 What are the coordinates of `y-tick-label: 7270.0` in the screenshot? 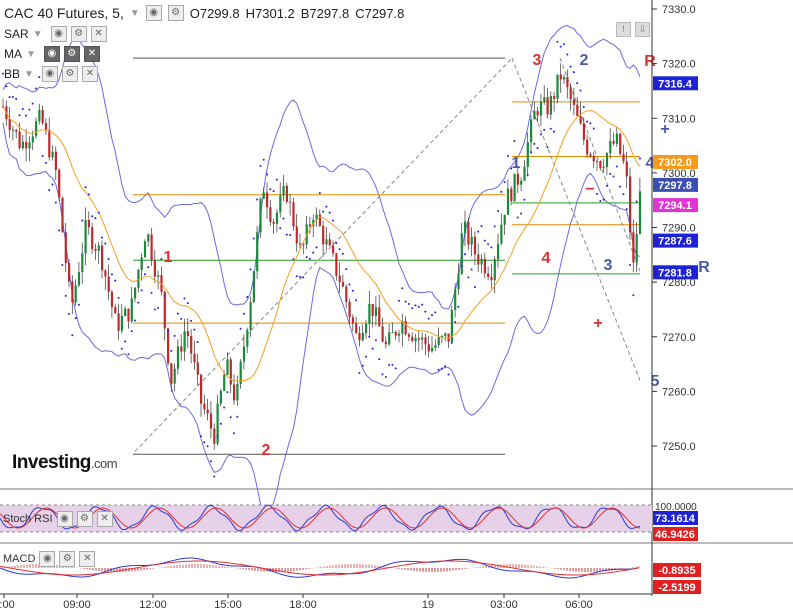 It's located at (679, 338).